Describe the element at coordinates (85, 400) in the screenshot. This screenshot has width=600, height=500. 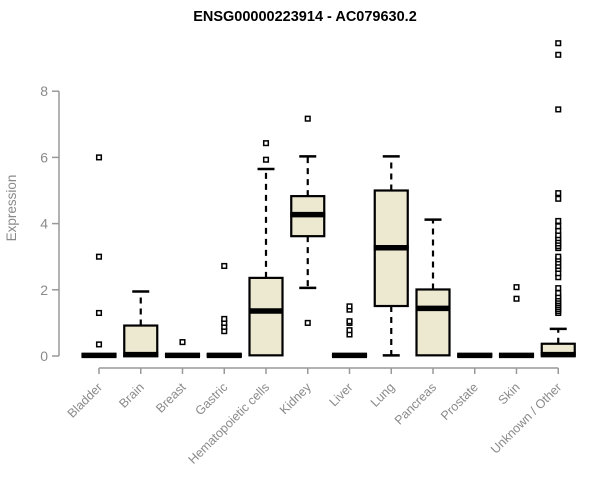
I see `x-category-label: Bladder` at that location.